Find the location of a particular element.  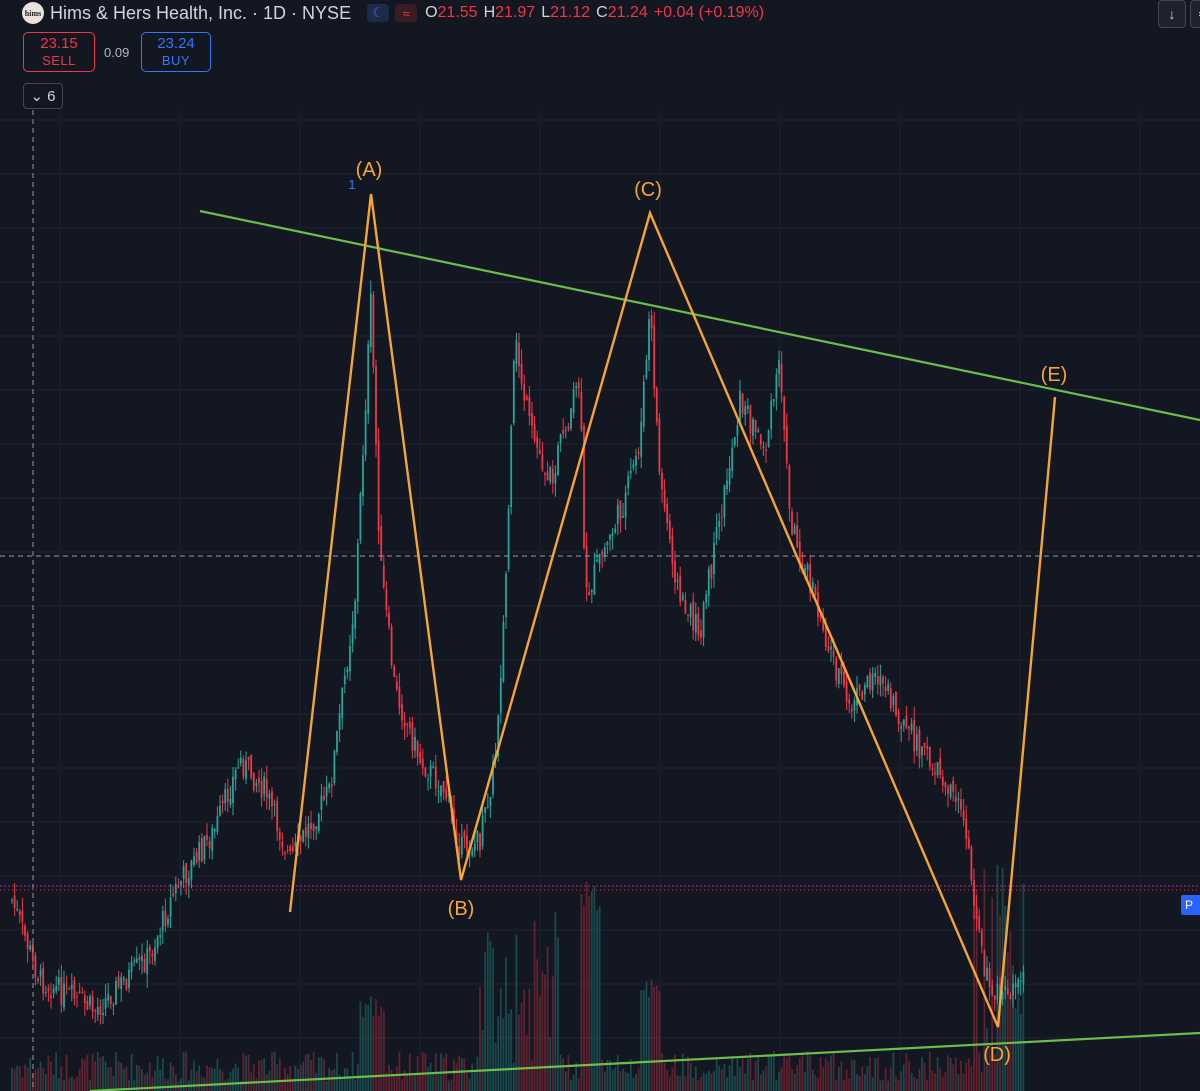

indicators-toggle-button: ⌄ 6 is located at coordinates (43, 96).